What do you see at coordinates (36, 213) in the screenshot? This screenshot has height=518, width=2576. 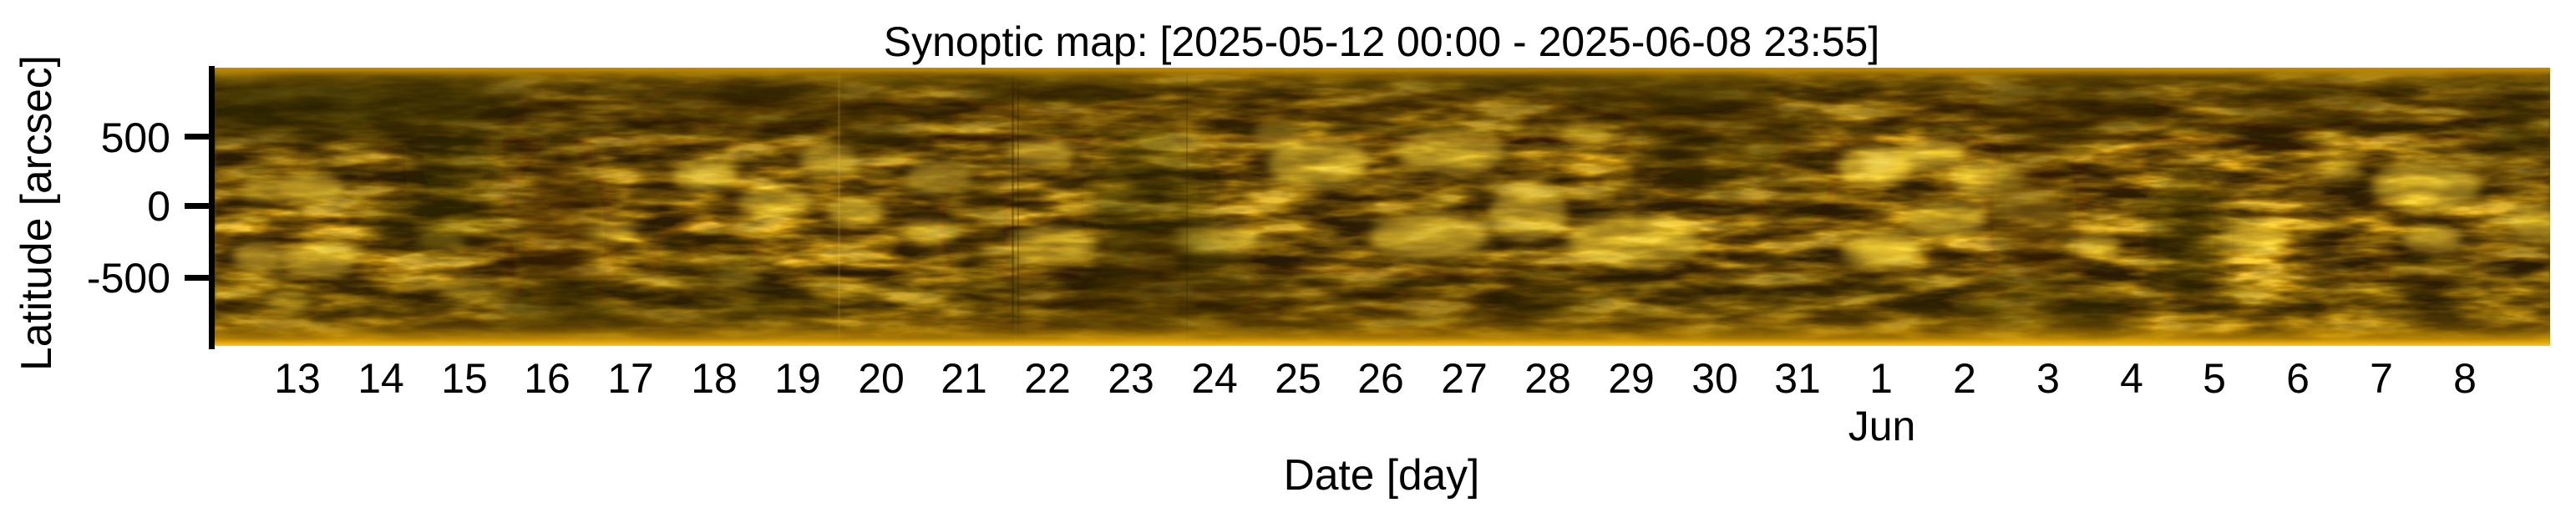 I see `svg-text: Latitude [arcsec]` at bounding box center [36, 213].